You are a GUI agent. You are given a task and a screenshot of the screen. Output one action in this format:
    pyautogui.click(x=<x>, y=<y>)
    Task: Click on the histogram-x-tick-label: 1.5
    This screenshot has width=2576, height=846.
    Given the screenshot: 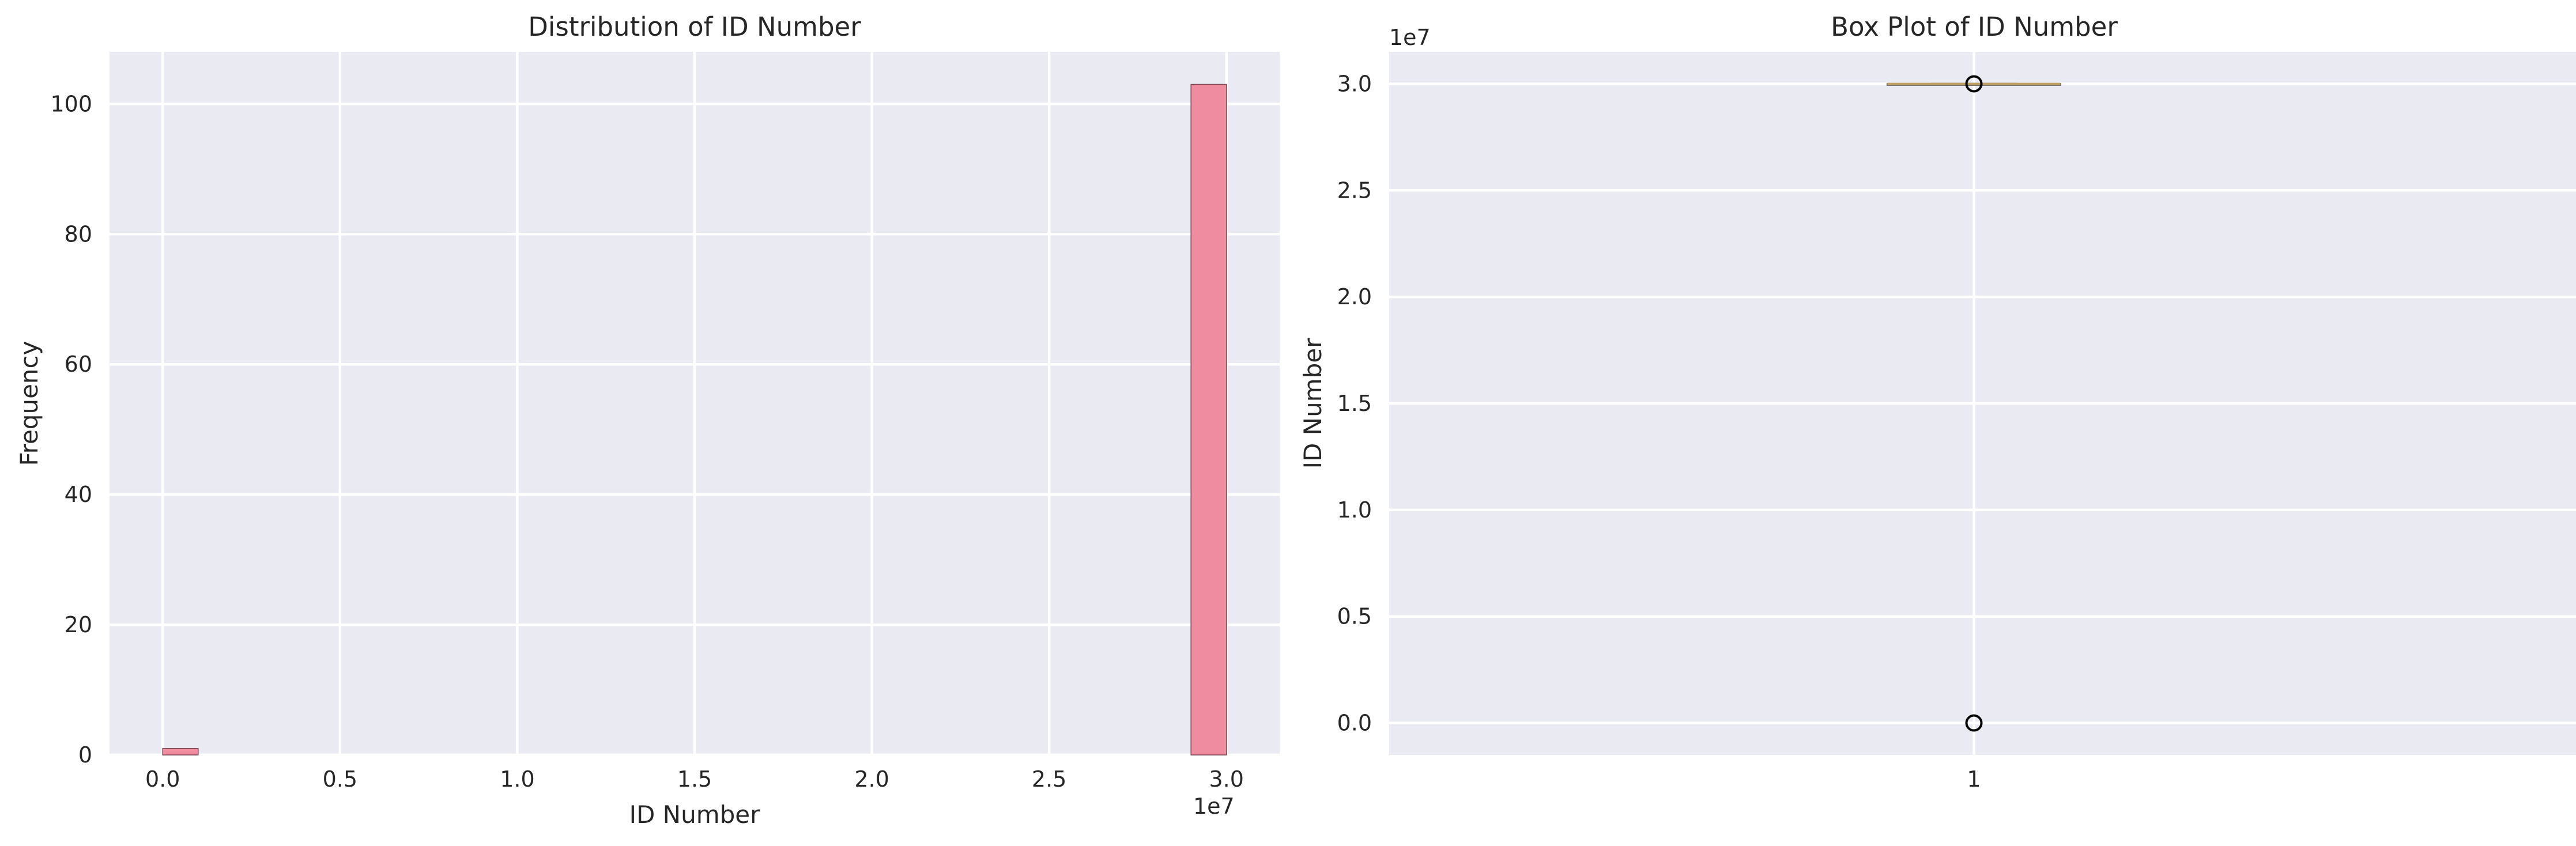 What is the action you would take?
    pyautogui.click(x=694, y=779)
    